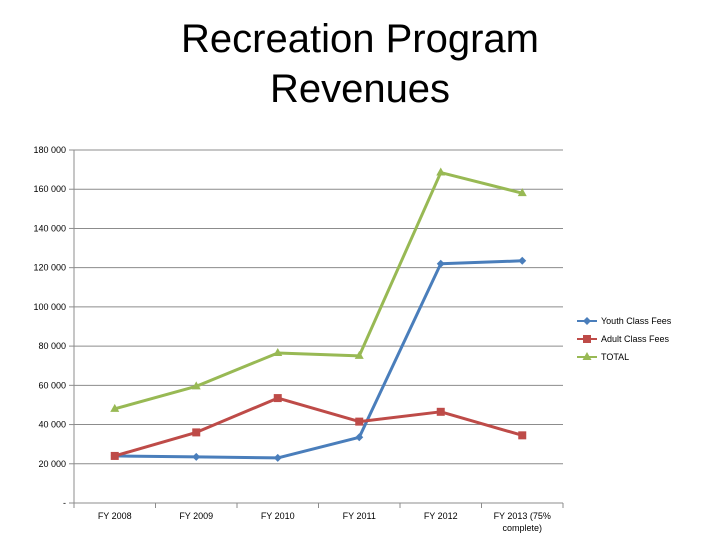  Describe the element at coordinates (360, 89) in the screenshot. I see `slide-title-line2: Revenues` at that location.